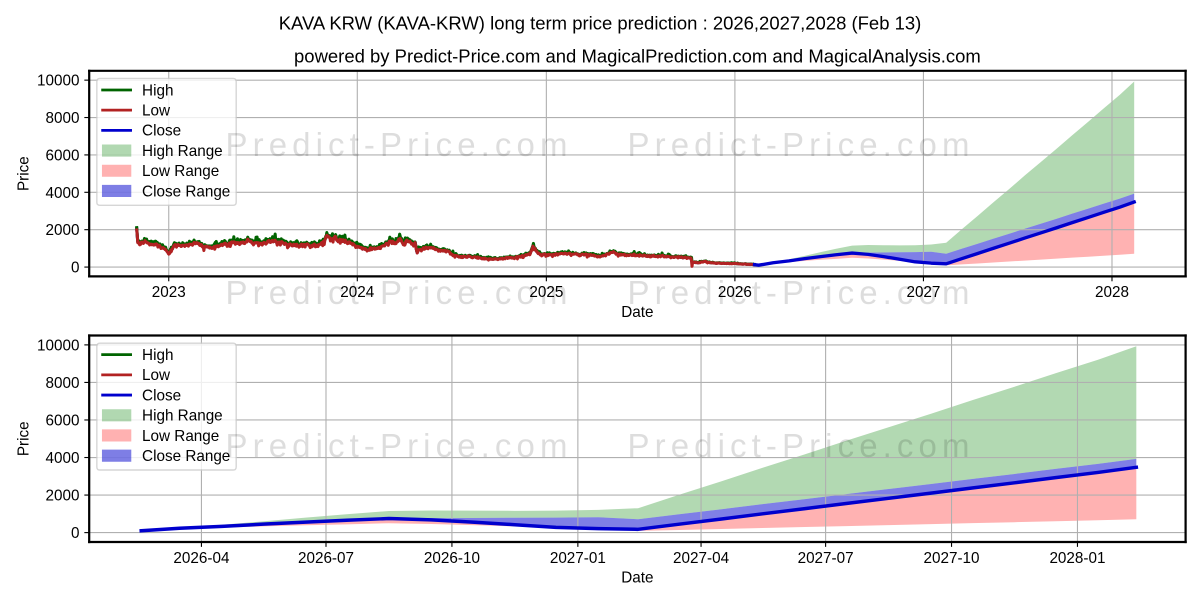  What do you see at coordinates (1112, 292) in the screenshot?
I see `svg-text: 2028` at bounding box center [1112, 292].